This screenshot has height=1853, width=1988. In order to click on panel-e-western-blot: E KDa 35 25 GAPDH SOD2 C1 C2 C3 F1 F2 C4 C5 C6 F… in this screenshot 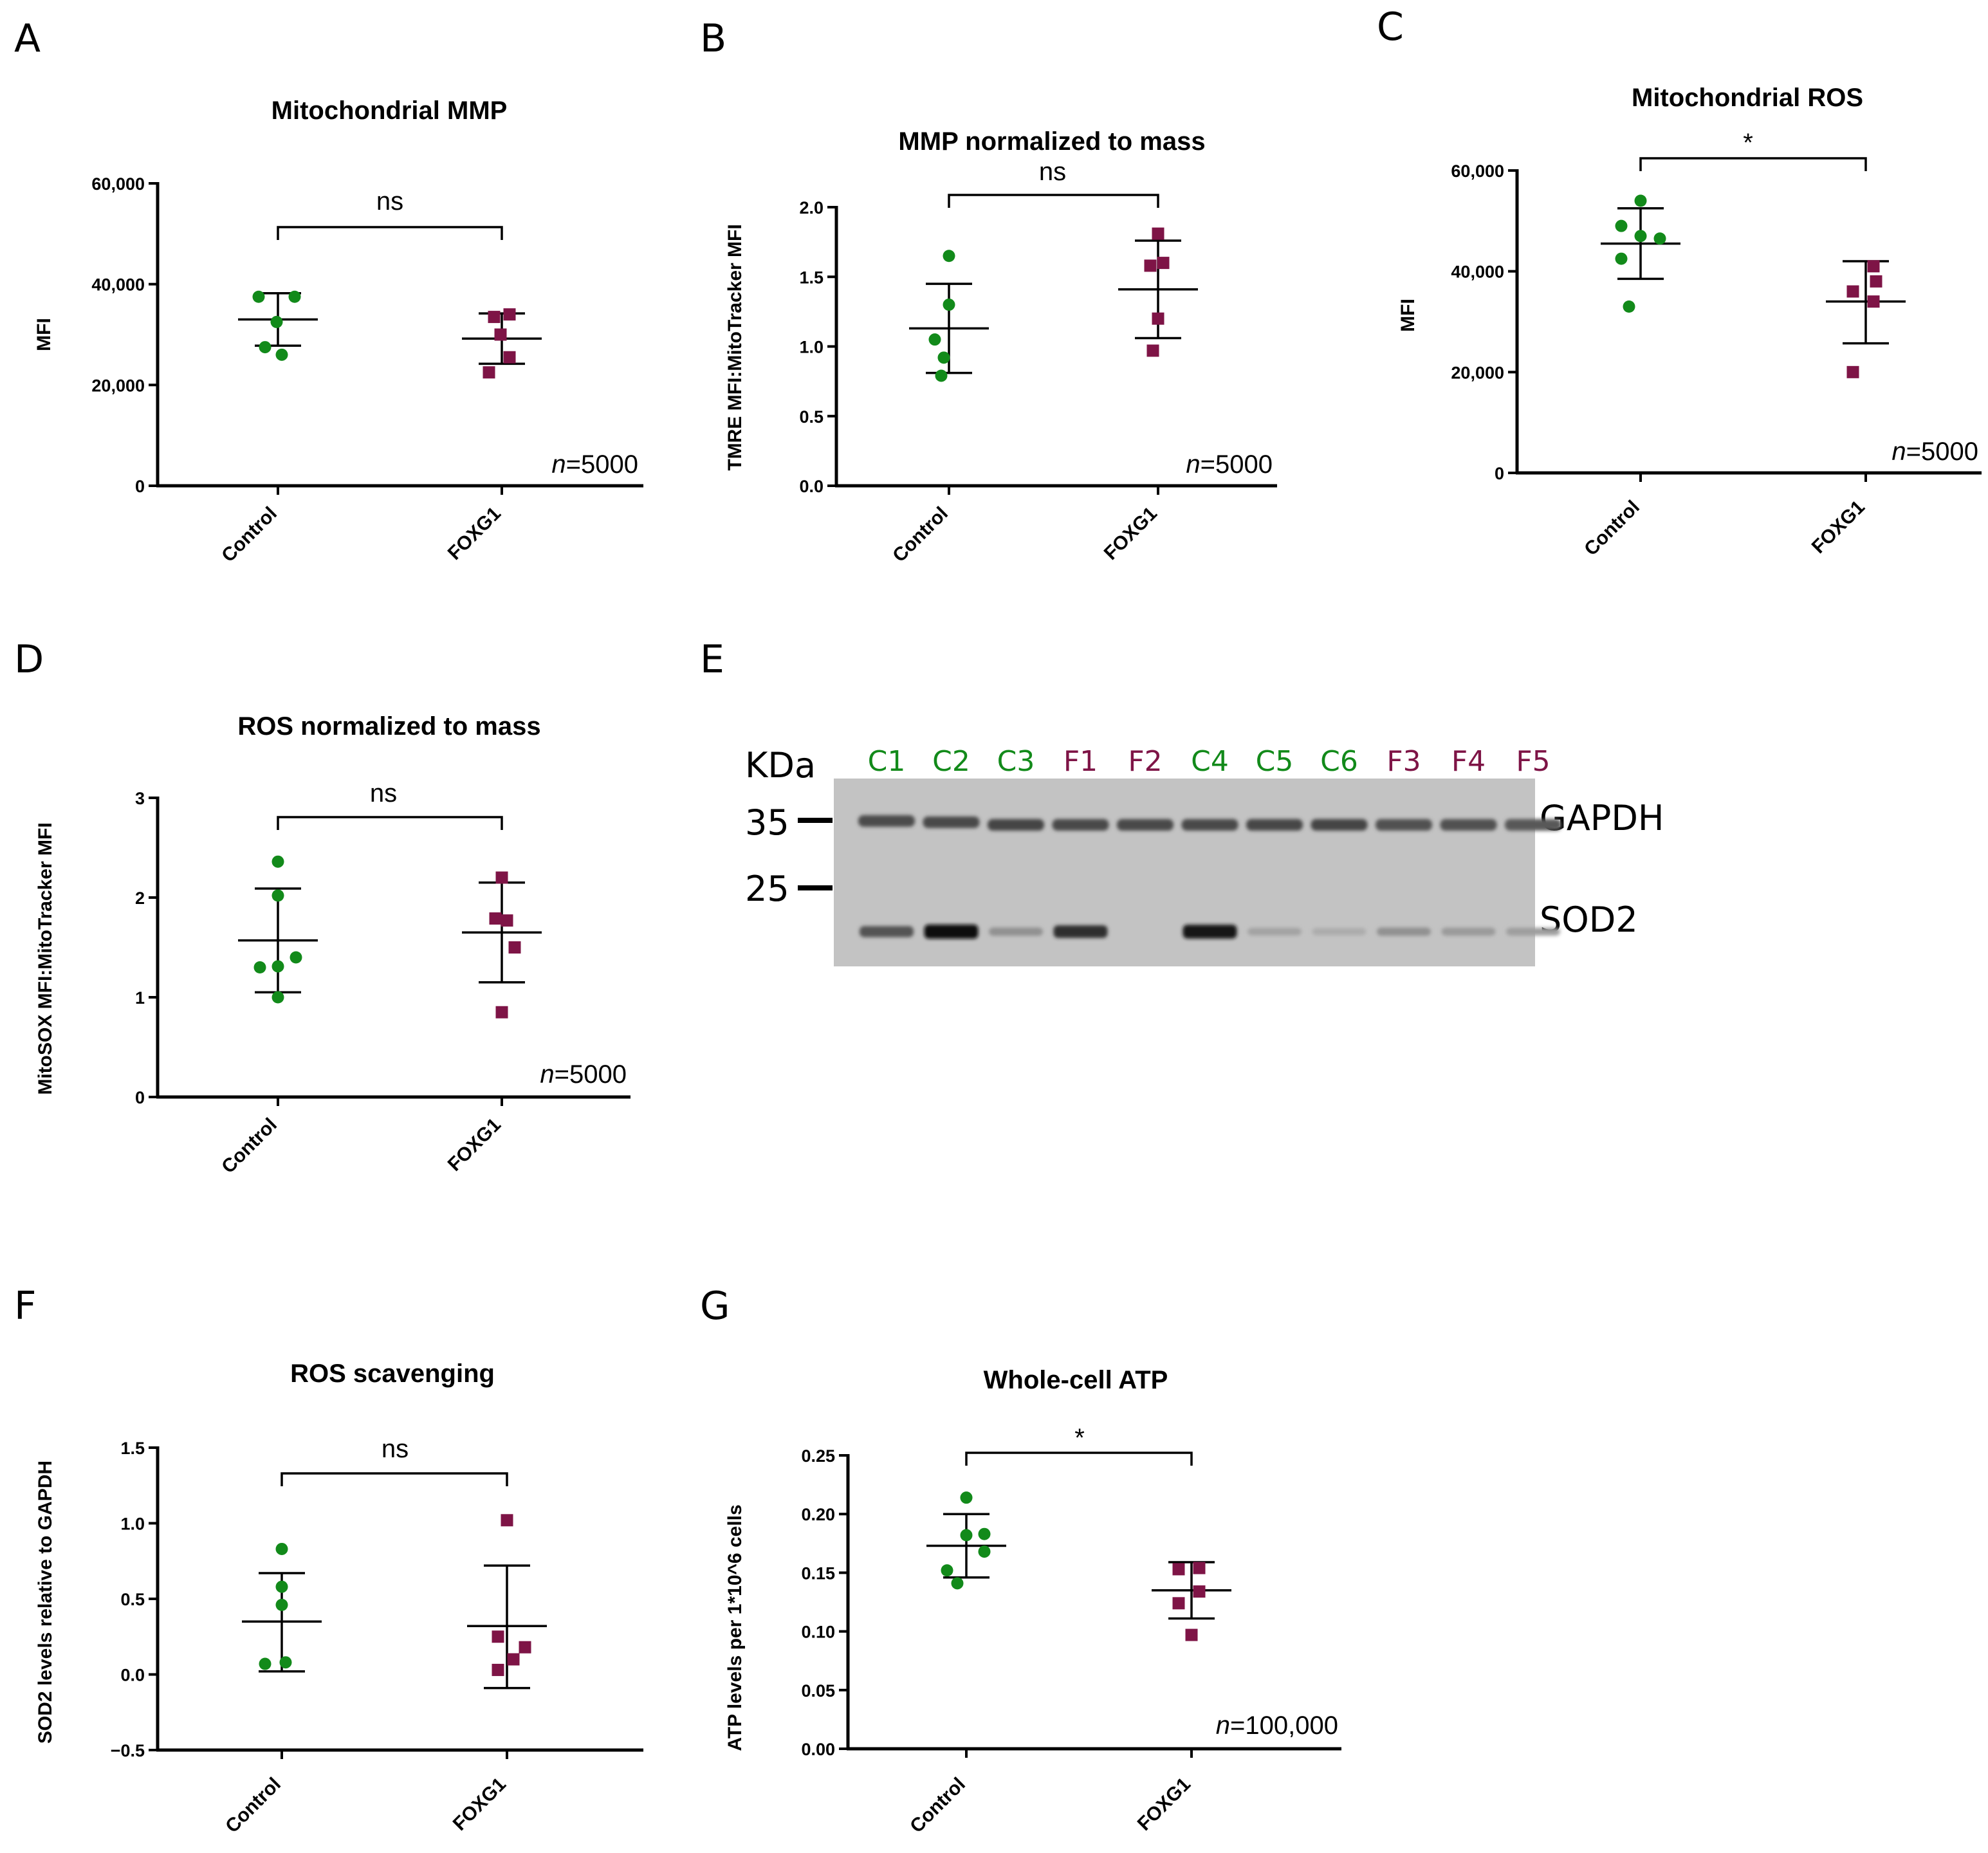, I will do `click(1182, 801)`.